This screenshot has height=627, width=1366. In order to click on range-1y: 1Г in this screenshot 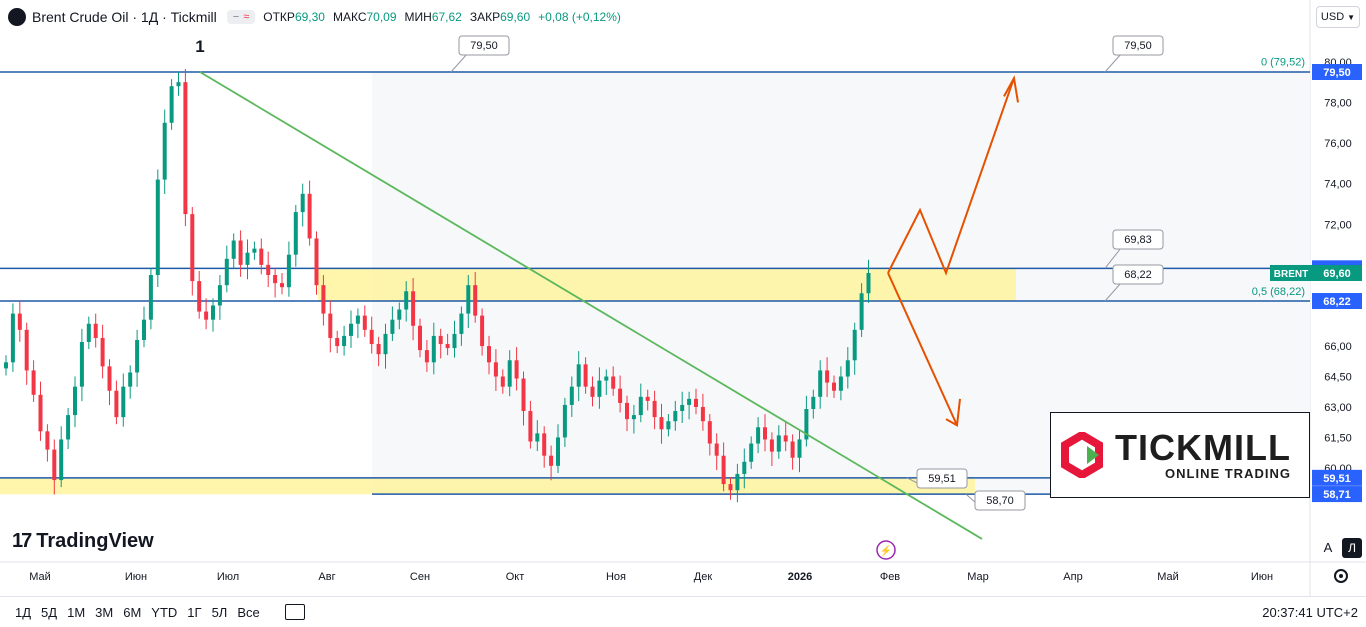, I will do `click(194, 612)`.